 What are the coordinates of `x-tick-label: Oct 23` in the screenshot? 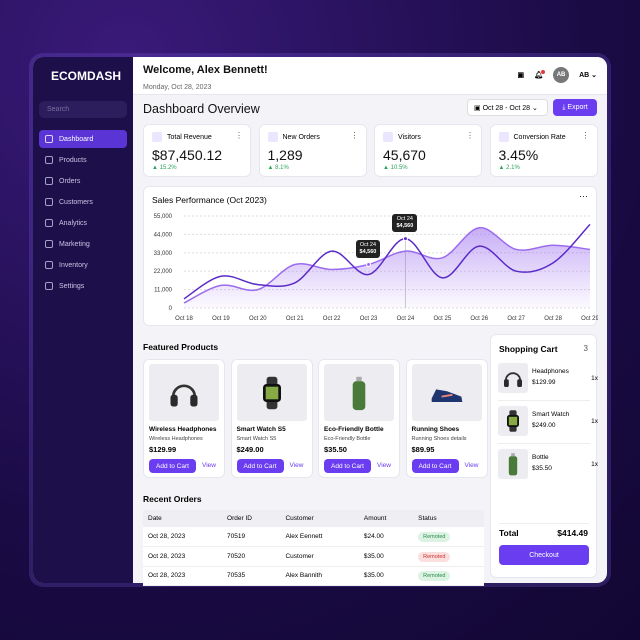 It's located at (369, 319).